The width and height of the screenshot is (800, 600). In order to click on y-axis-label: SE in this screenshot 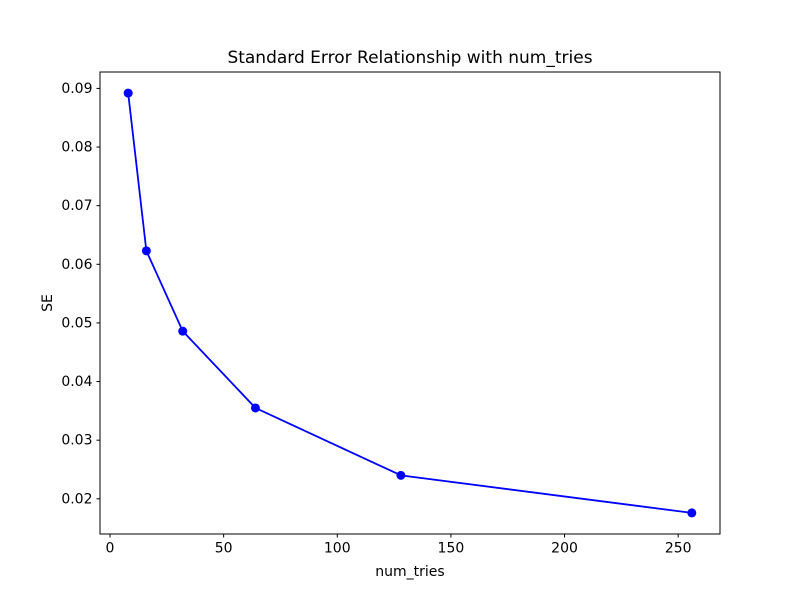, I will do `click(48, 303)`.